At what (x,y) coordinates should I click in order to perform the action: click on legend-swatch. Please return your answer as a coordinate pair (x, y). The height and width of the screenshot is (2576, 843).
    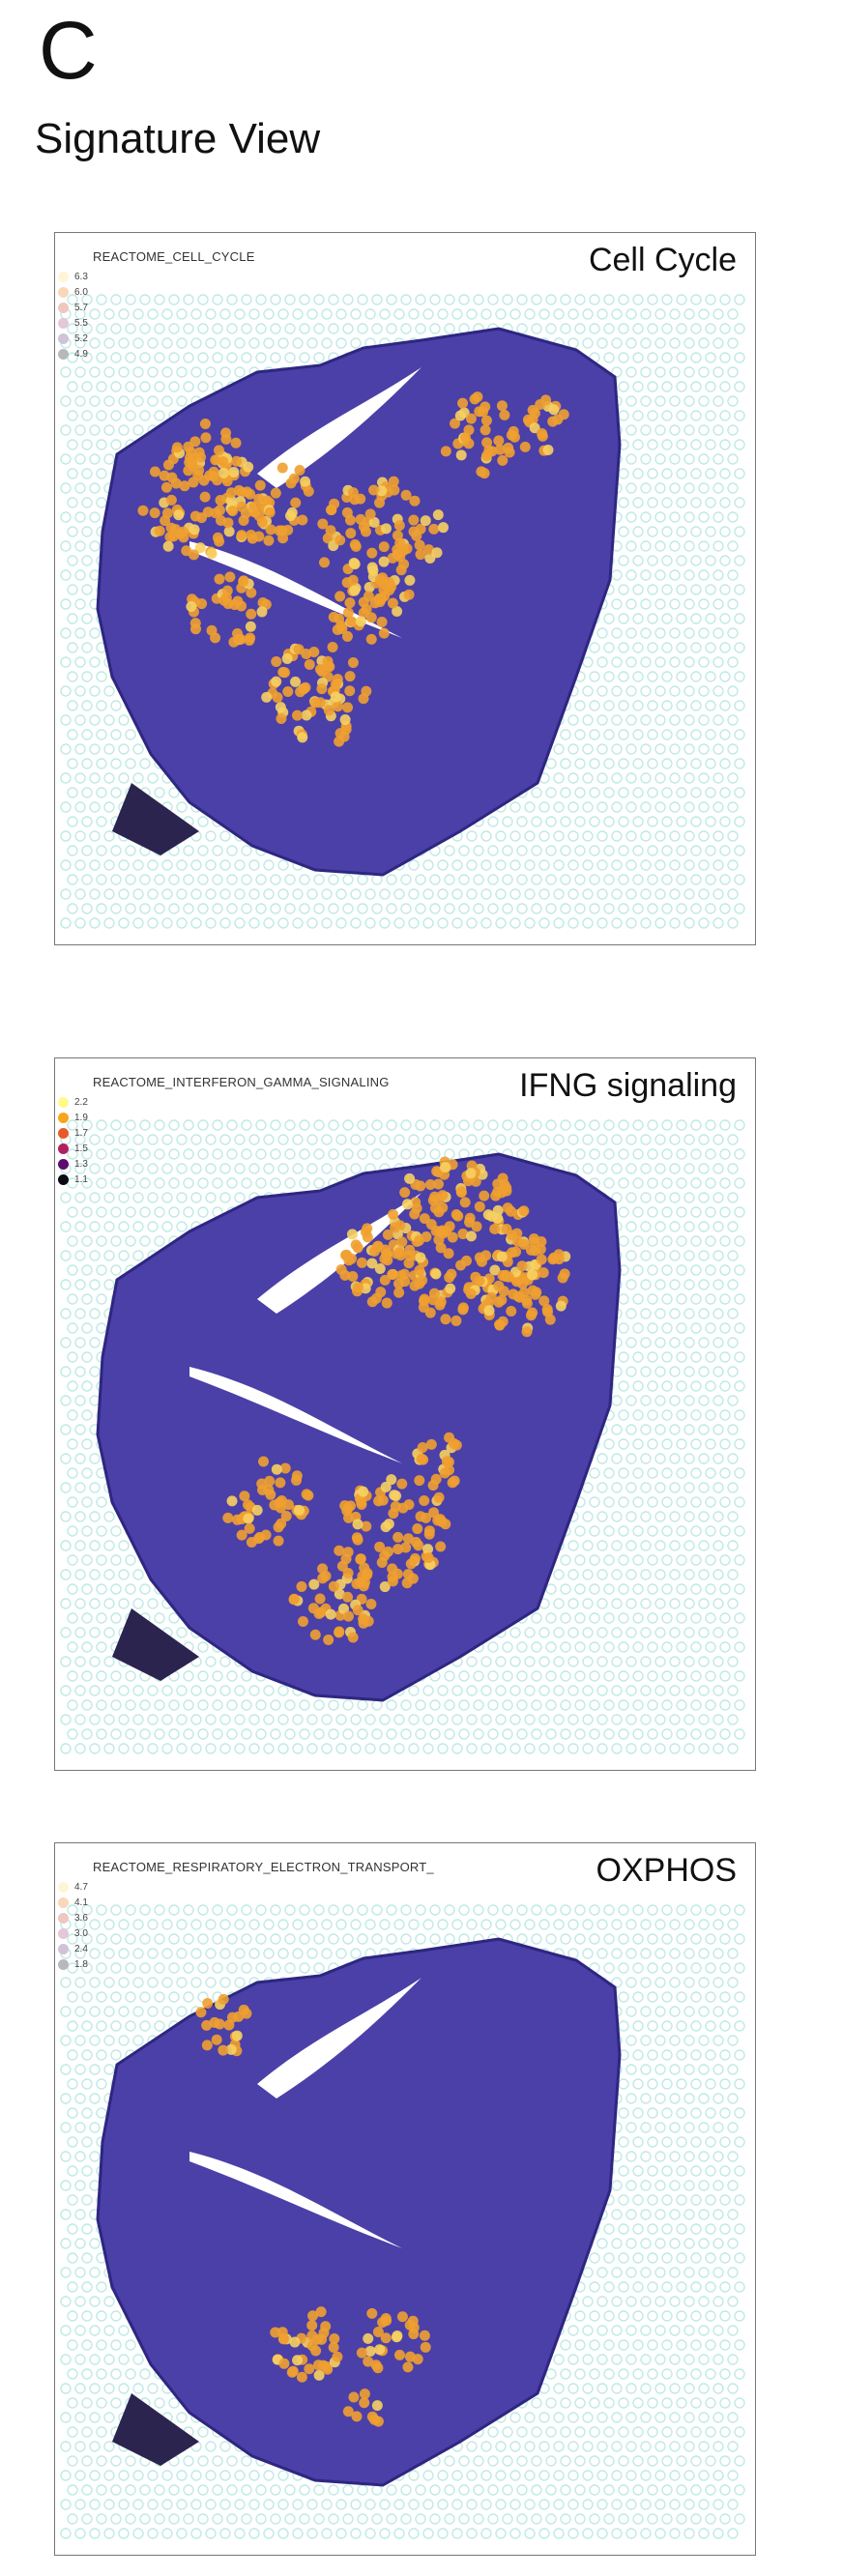
    Looking at the image, I should click on (63, 277).